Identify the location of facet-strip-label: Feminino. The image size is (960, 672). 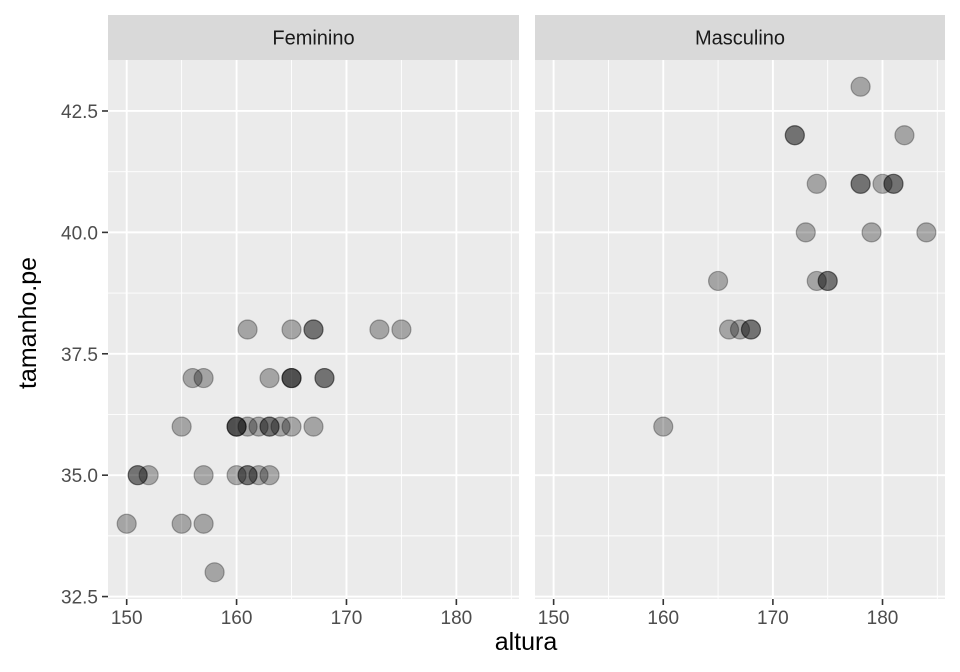
(313, 39).